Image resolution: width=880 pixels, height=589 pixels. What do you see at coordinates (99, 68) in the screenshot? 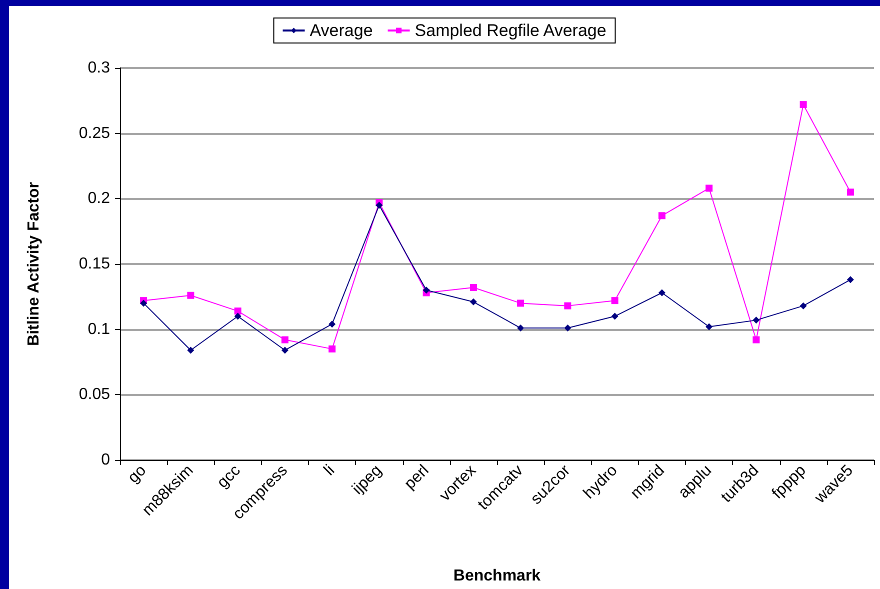
I see `y-tick-label: 0.3` at bounding box center [99, 68].